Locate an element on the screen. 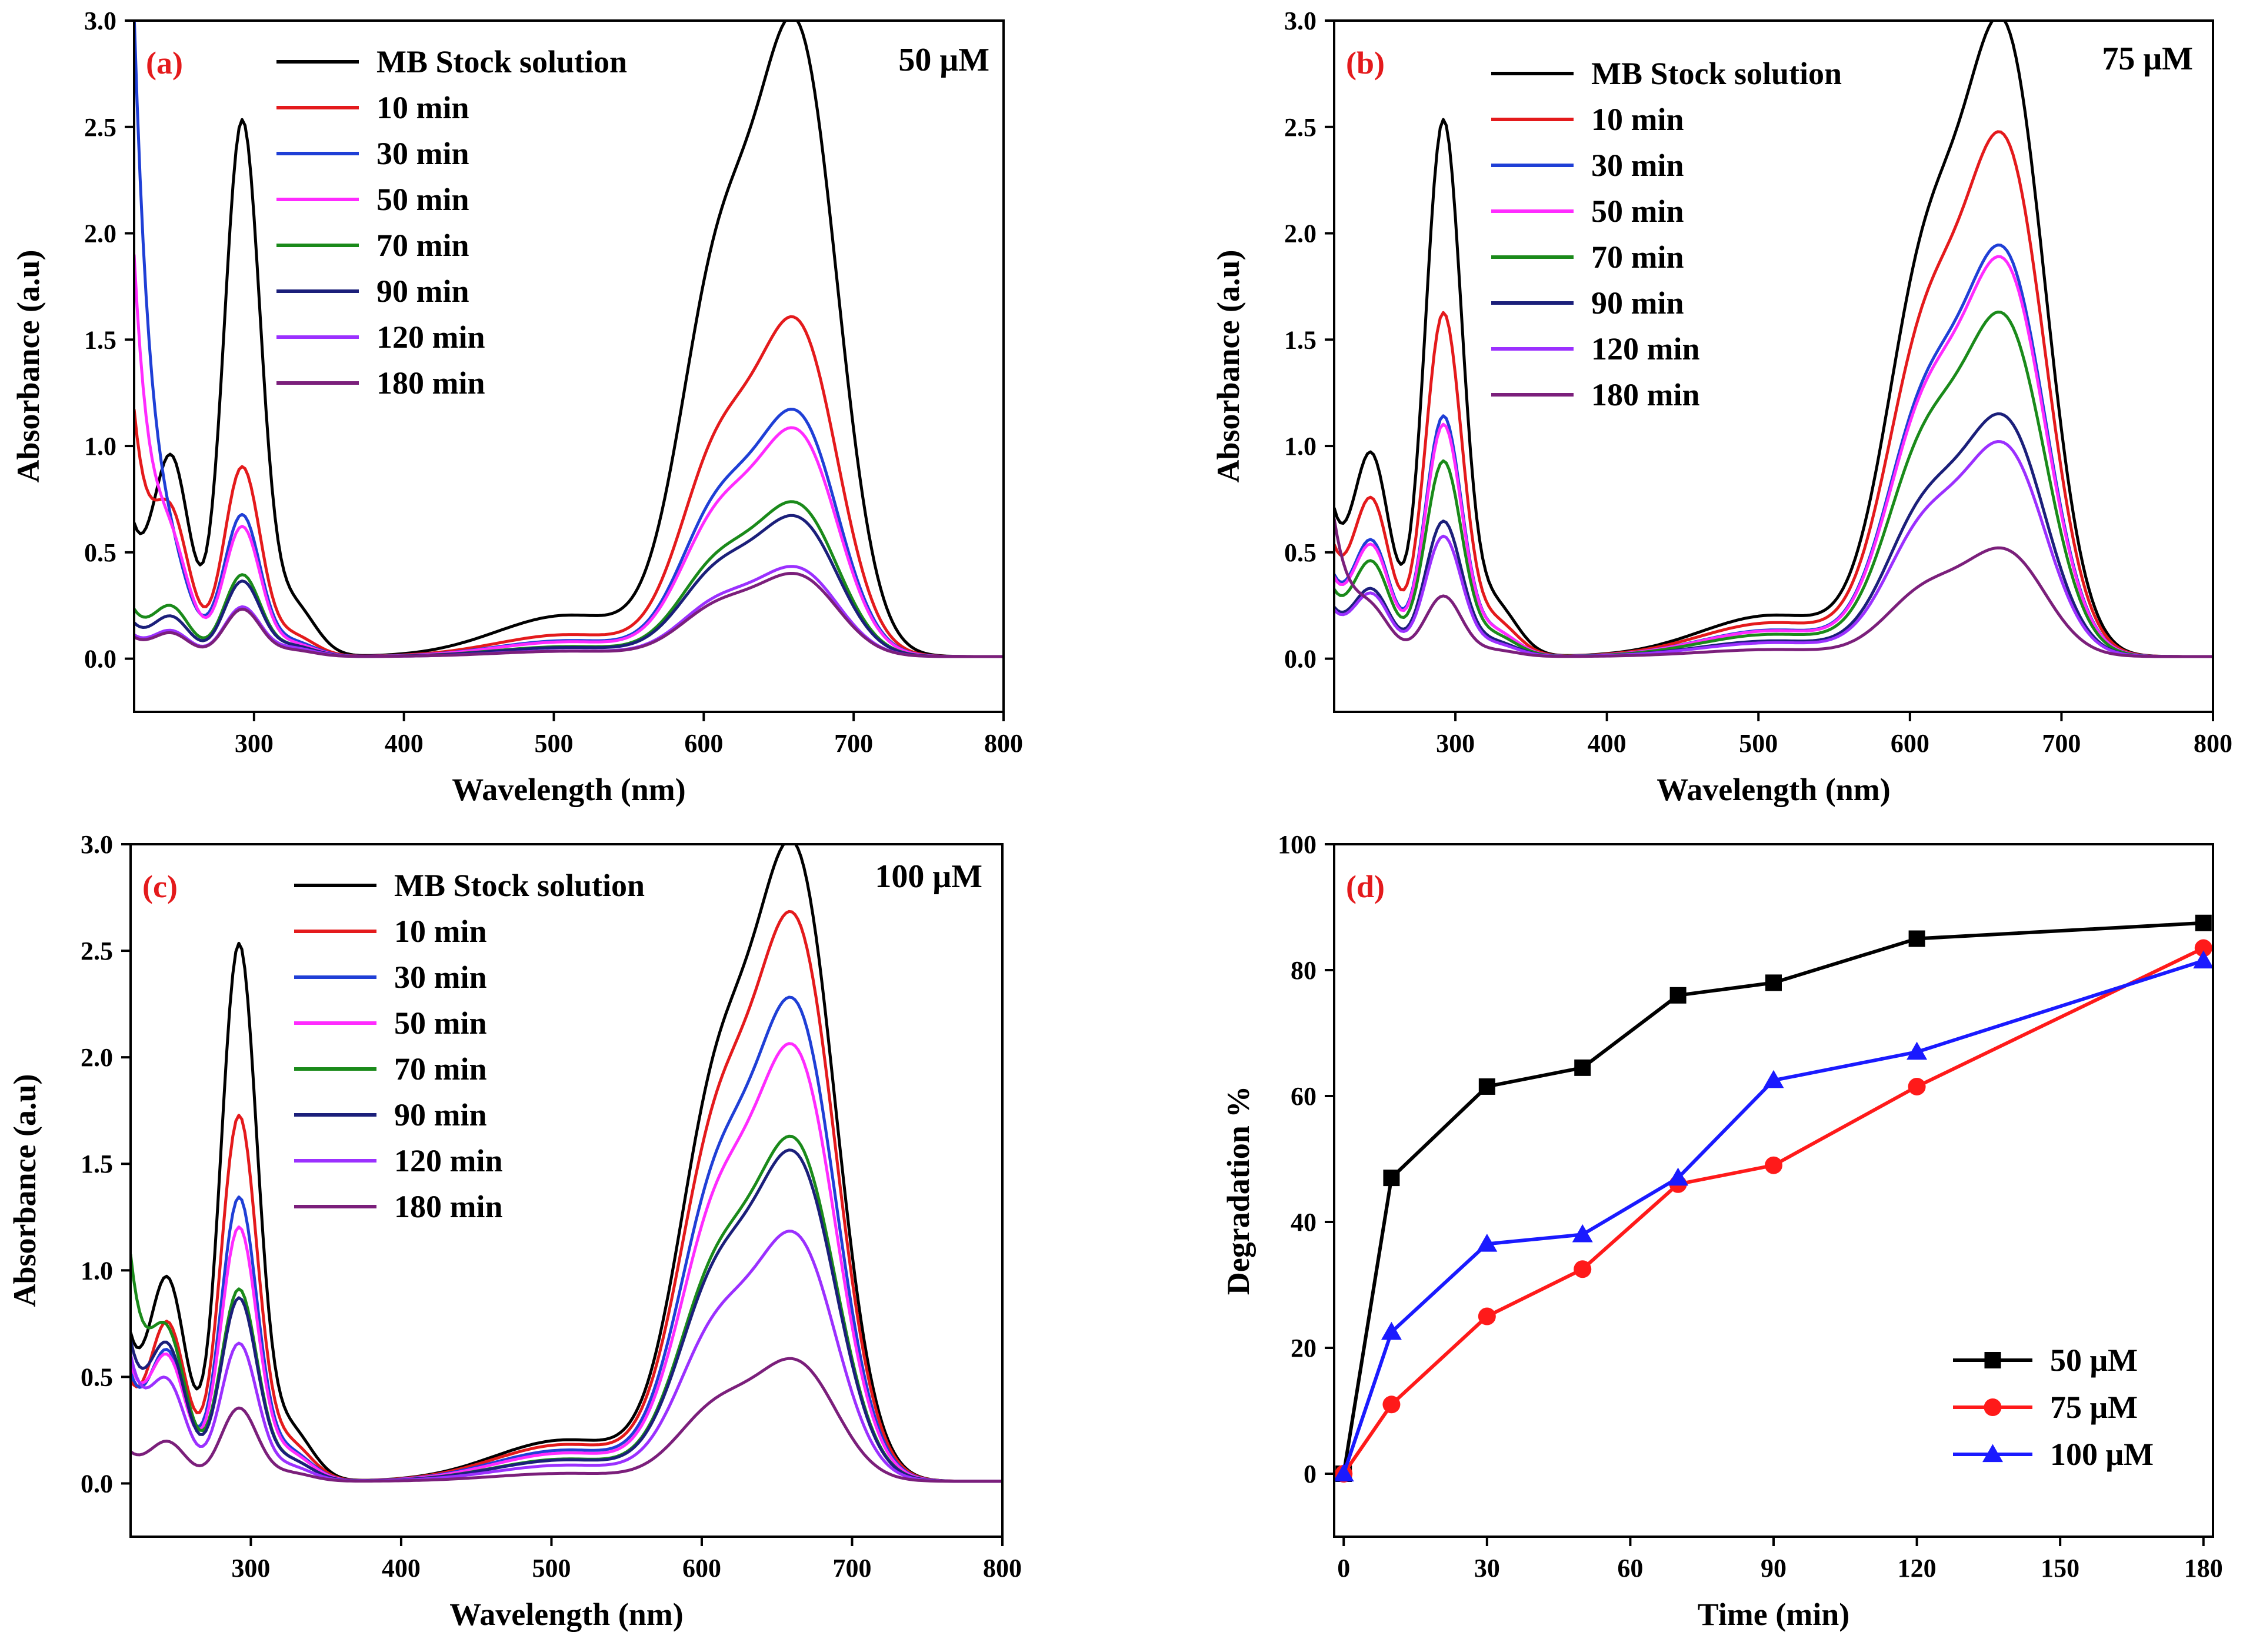  legend-label-b-0: MB Stock solution is located at coordinates (1716, 73).